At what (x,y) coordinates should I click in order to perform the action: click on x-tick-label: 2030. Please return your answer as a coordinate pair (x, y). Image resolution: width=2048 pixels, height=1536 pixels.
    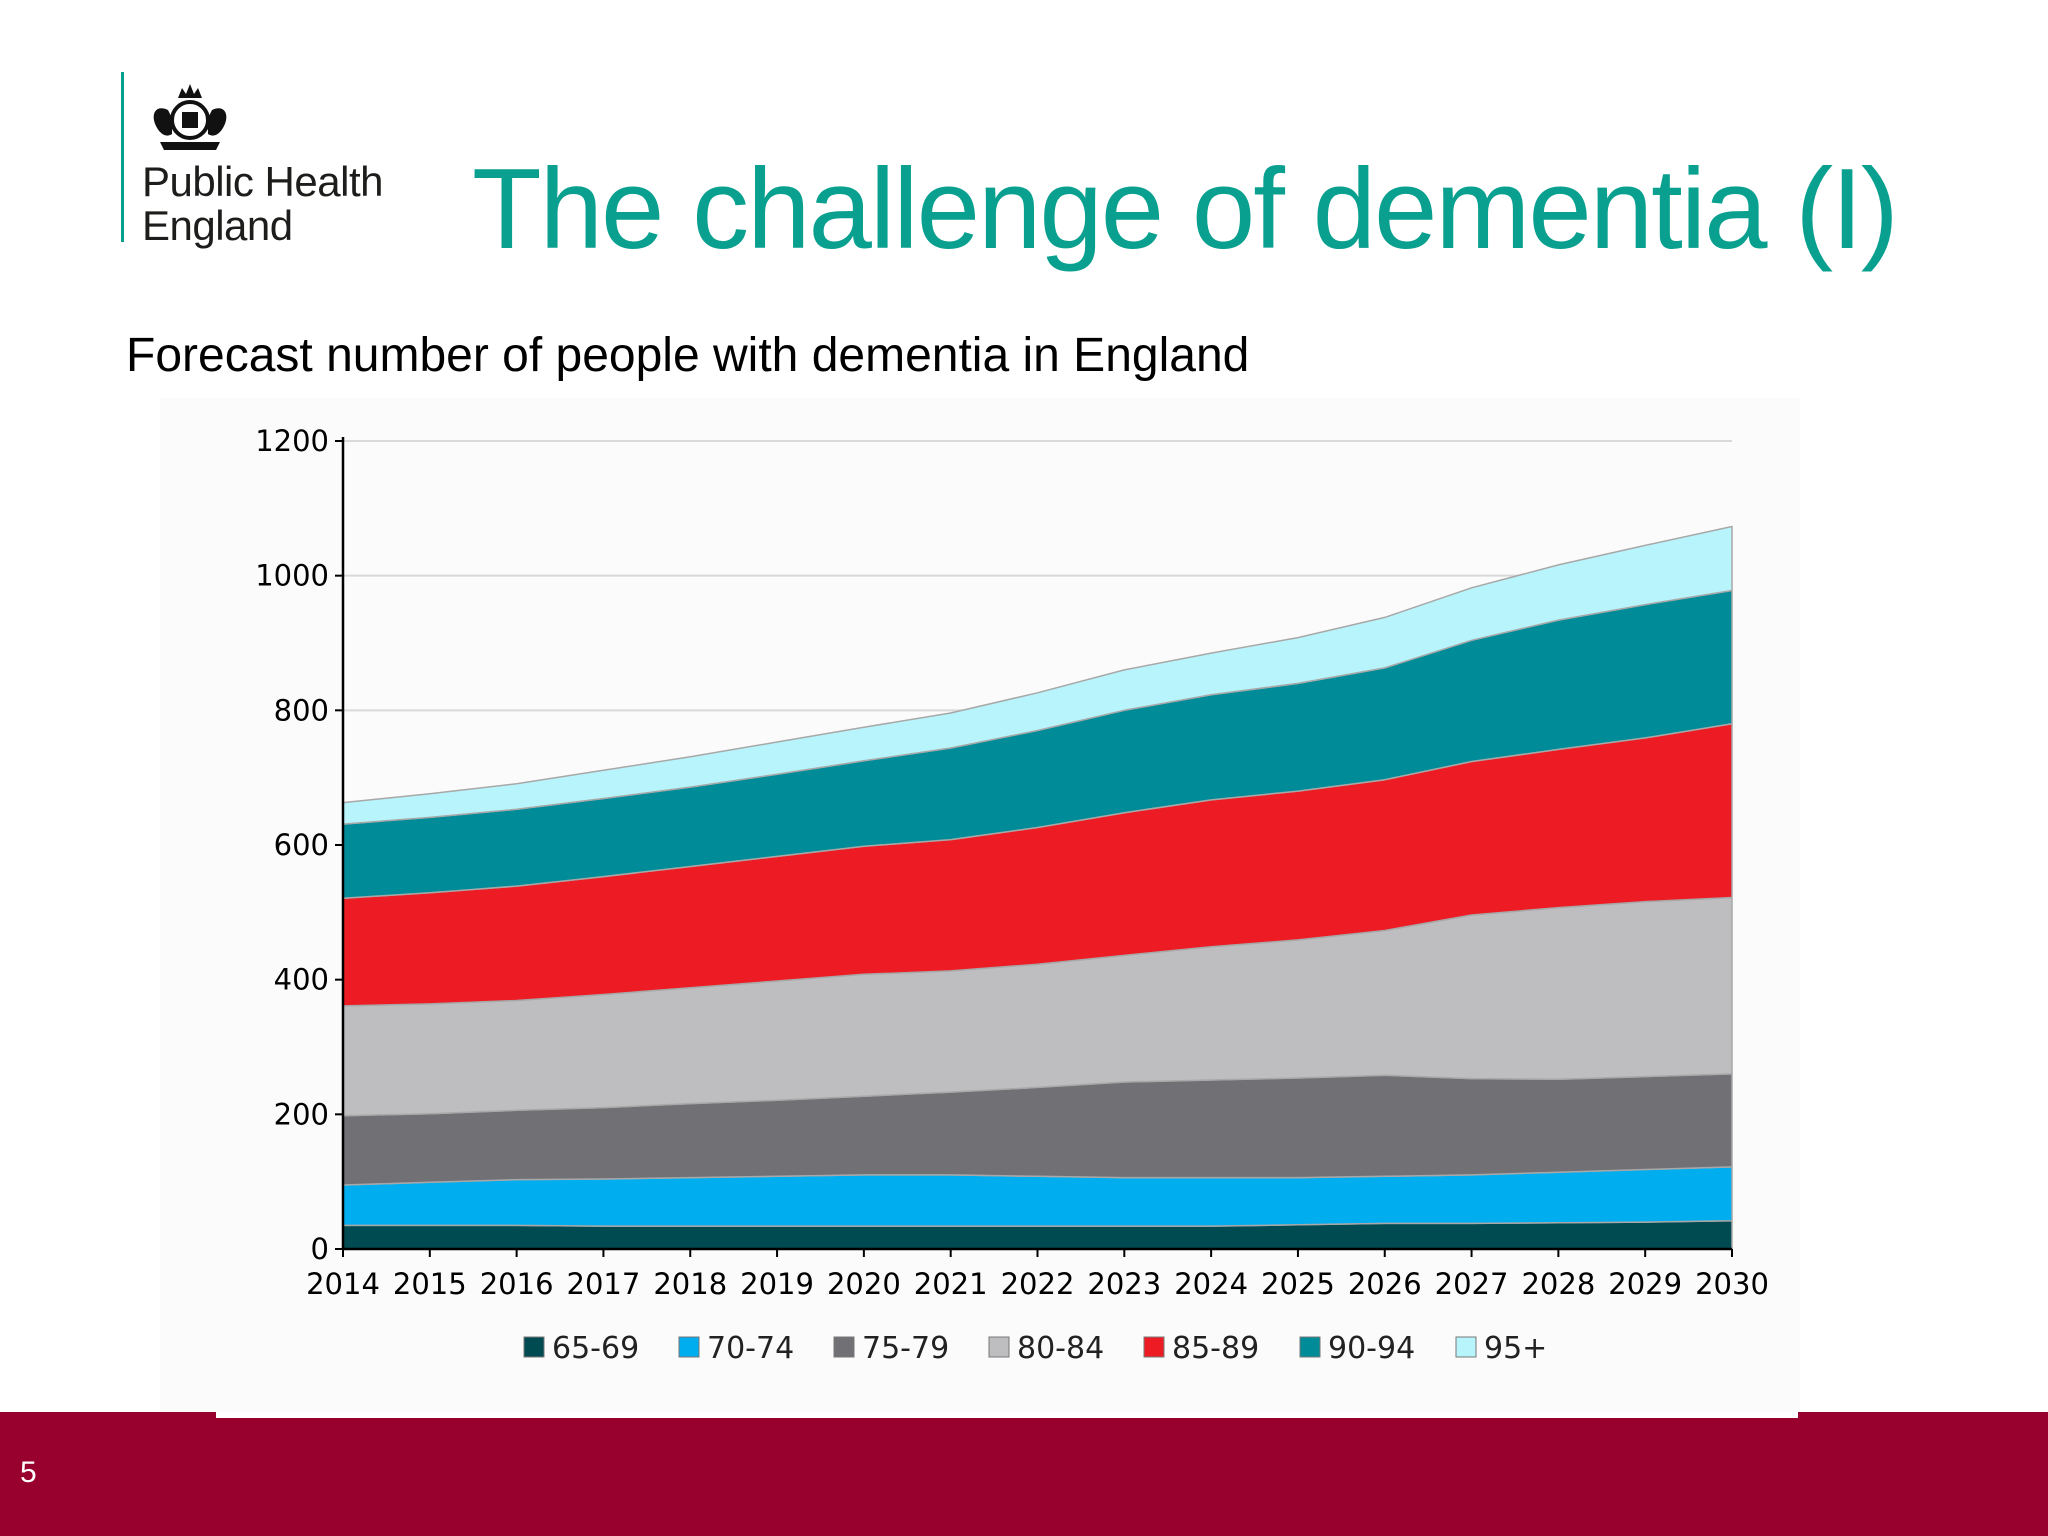
    Looking at the image, I should click on (1732, 1284).